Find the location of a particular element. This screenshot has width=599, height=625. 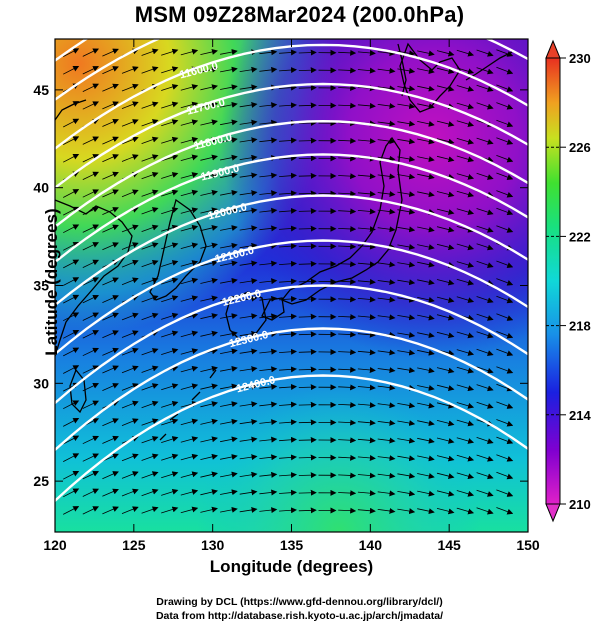

y-axis-label: Latitude (degrees) is located at coordinates (51, 282).